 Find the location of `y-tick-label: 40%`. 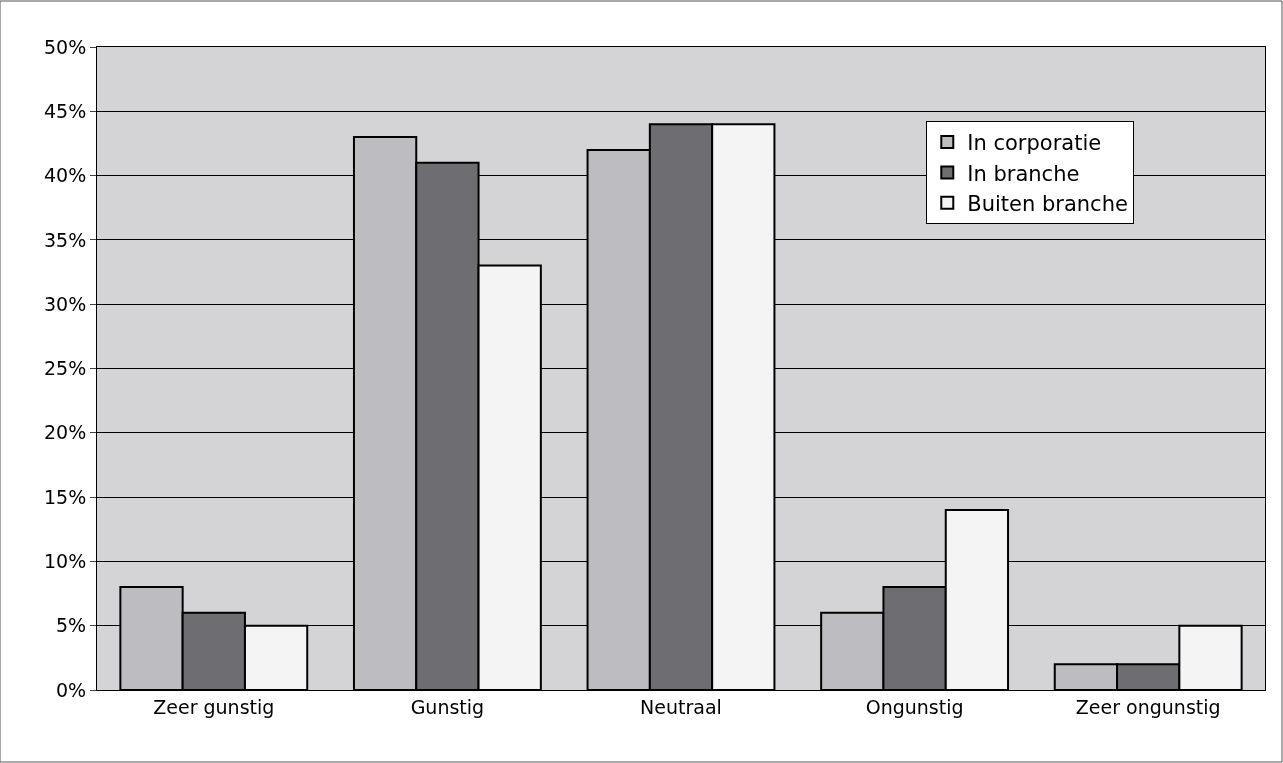

y-tick-label: 40% is located at coordinates (65, 175).